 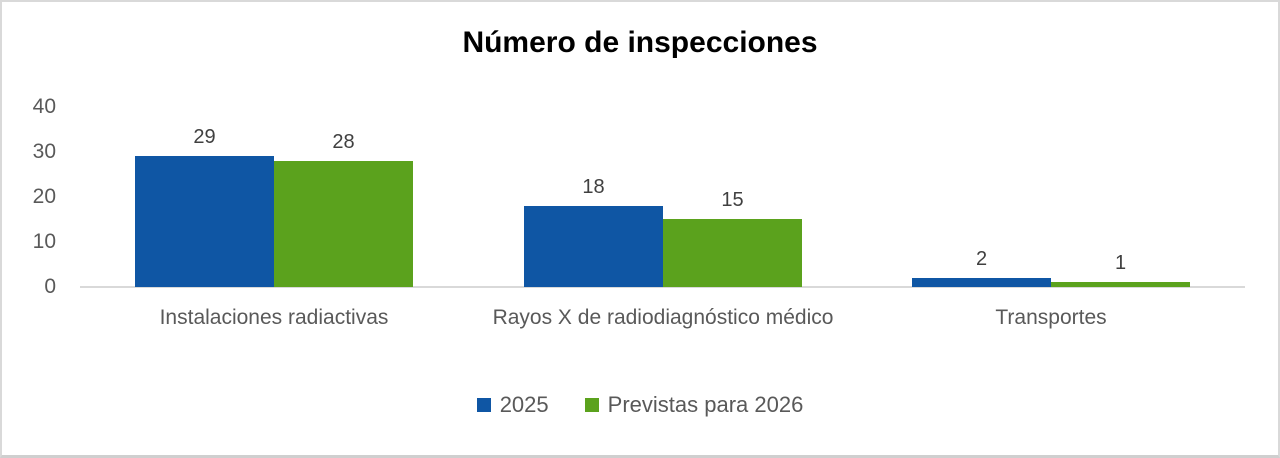 I want to click on bar-value-label: 15, so click(x=732, y=200).